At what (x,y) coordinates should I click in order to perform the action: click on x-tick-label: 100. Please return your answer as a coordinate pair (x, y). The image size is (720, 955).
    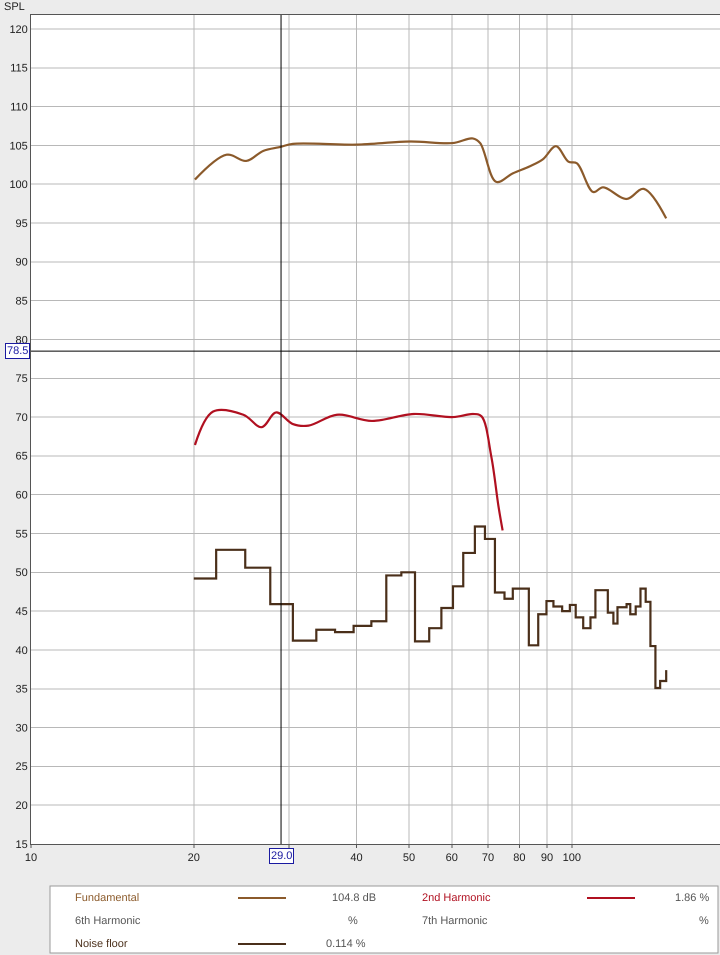
    Looking at the image, I should click on (571, 858).